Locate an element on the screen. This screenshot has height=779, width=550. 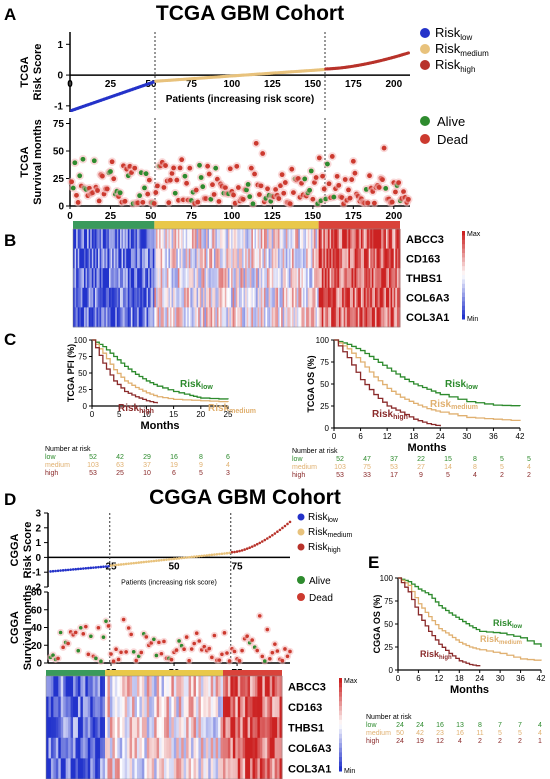
risk-point-low is located at coordinates (88, 568).